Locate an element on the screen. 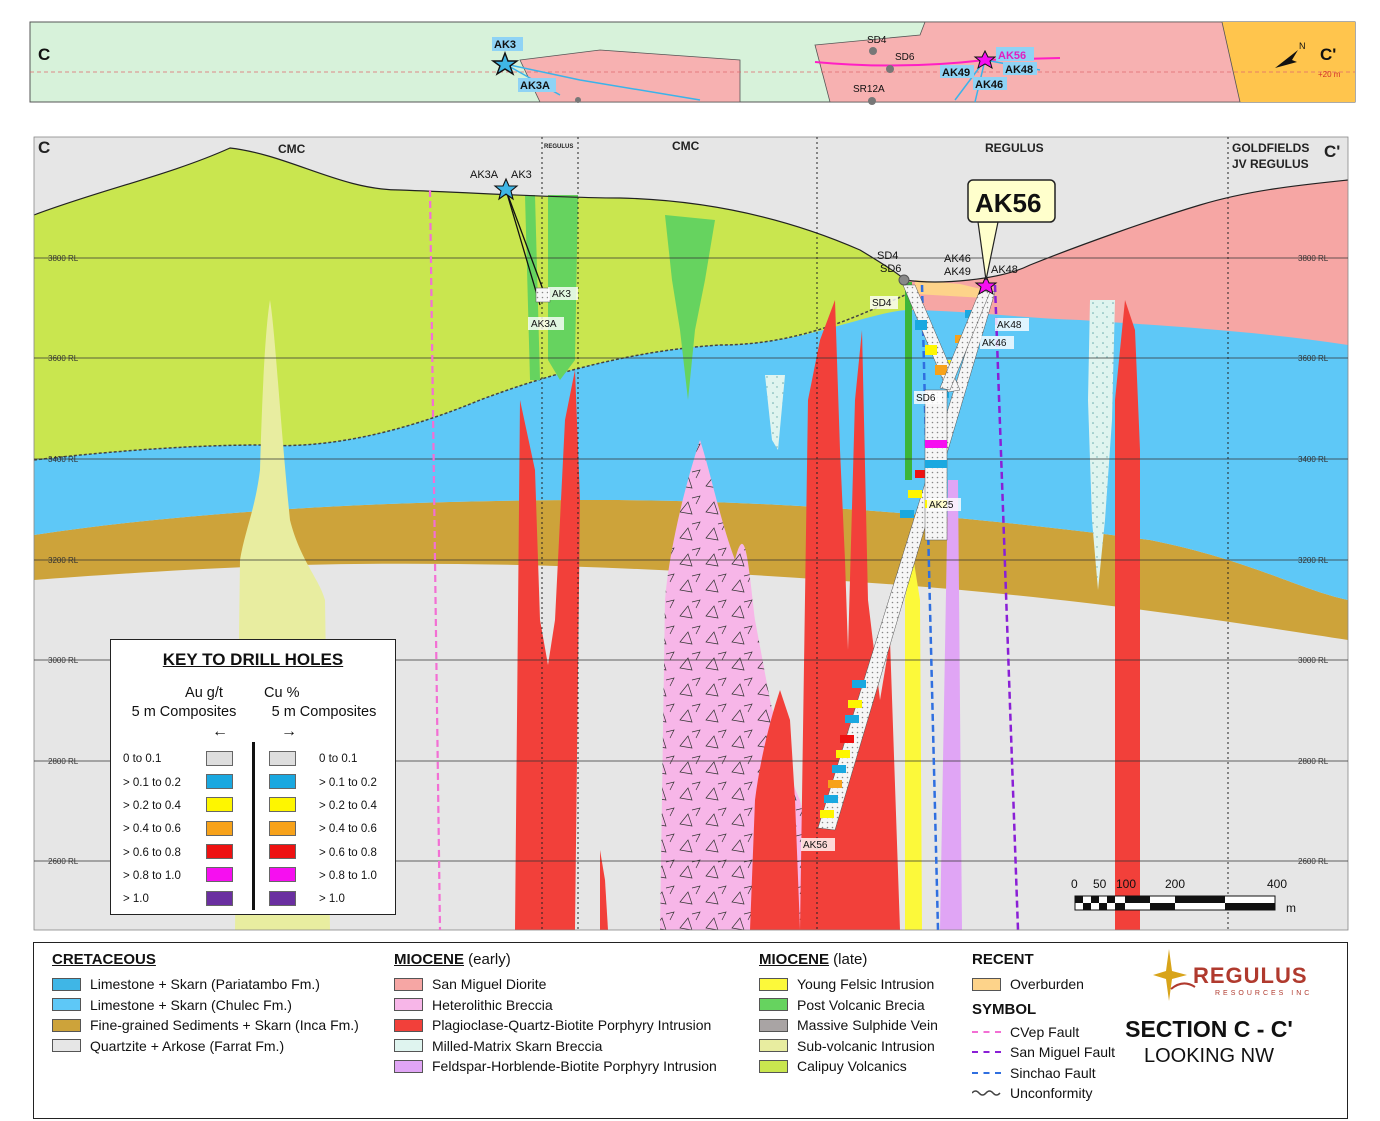 The height and width of the screenshot is (1121, 1380). plan-hole-ak3a: AK3A is located at coordinates (535, 86).